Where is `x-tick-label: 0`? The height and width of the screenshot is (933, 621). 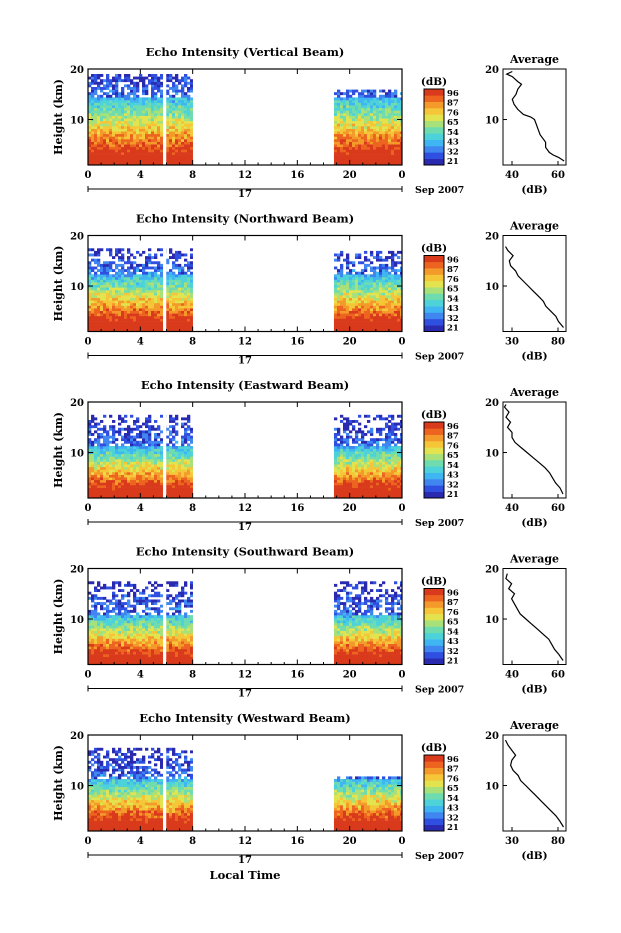 x-tick-label: 0 is located at coordinates (402, 175).